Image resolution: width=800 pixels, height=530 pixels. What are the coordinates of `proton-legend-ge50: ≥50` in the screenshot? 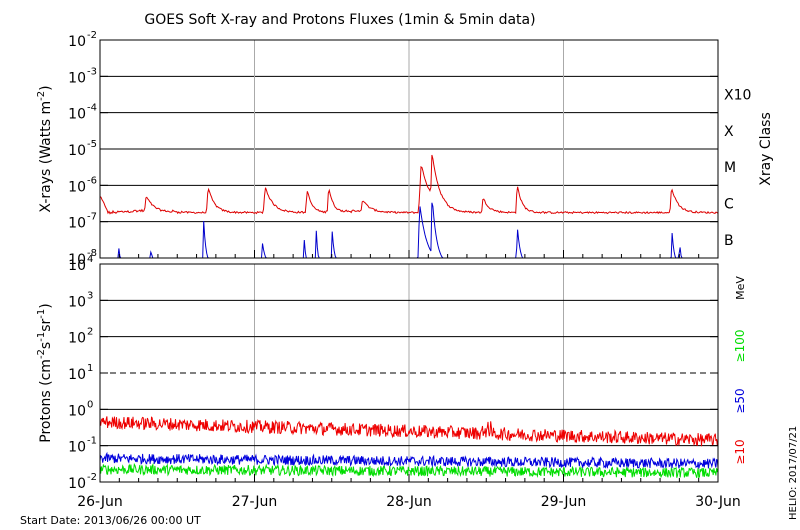 It's located at (740, 400).